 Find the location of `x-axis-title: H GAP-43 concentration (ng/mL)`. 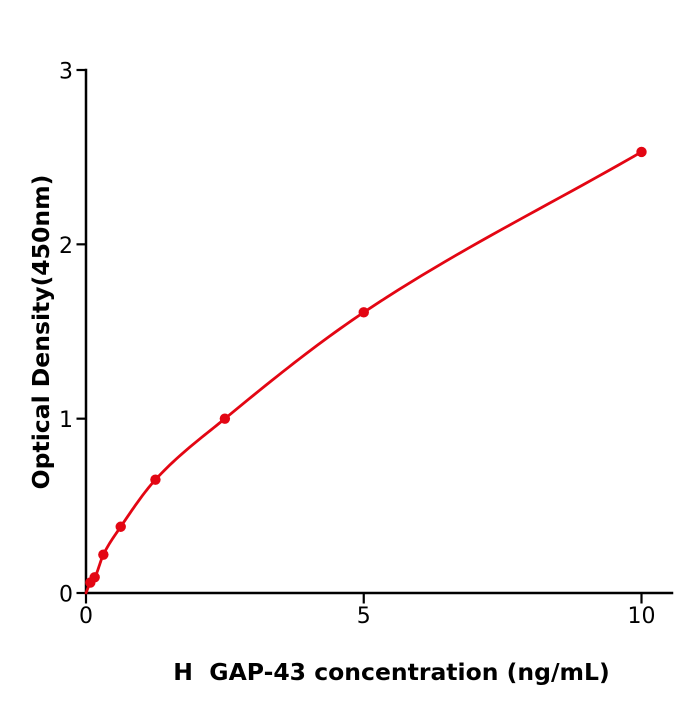

x-axis-title: H GAP-43 concentration (ng/mL) is located at coordinates (391, 672).